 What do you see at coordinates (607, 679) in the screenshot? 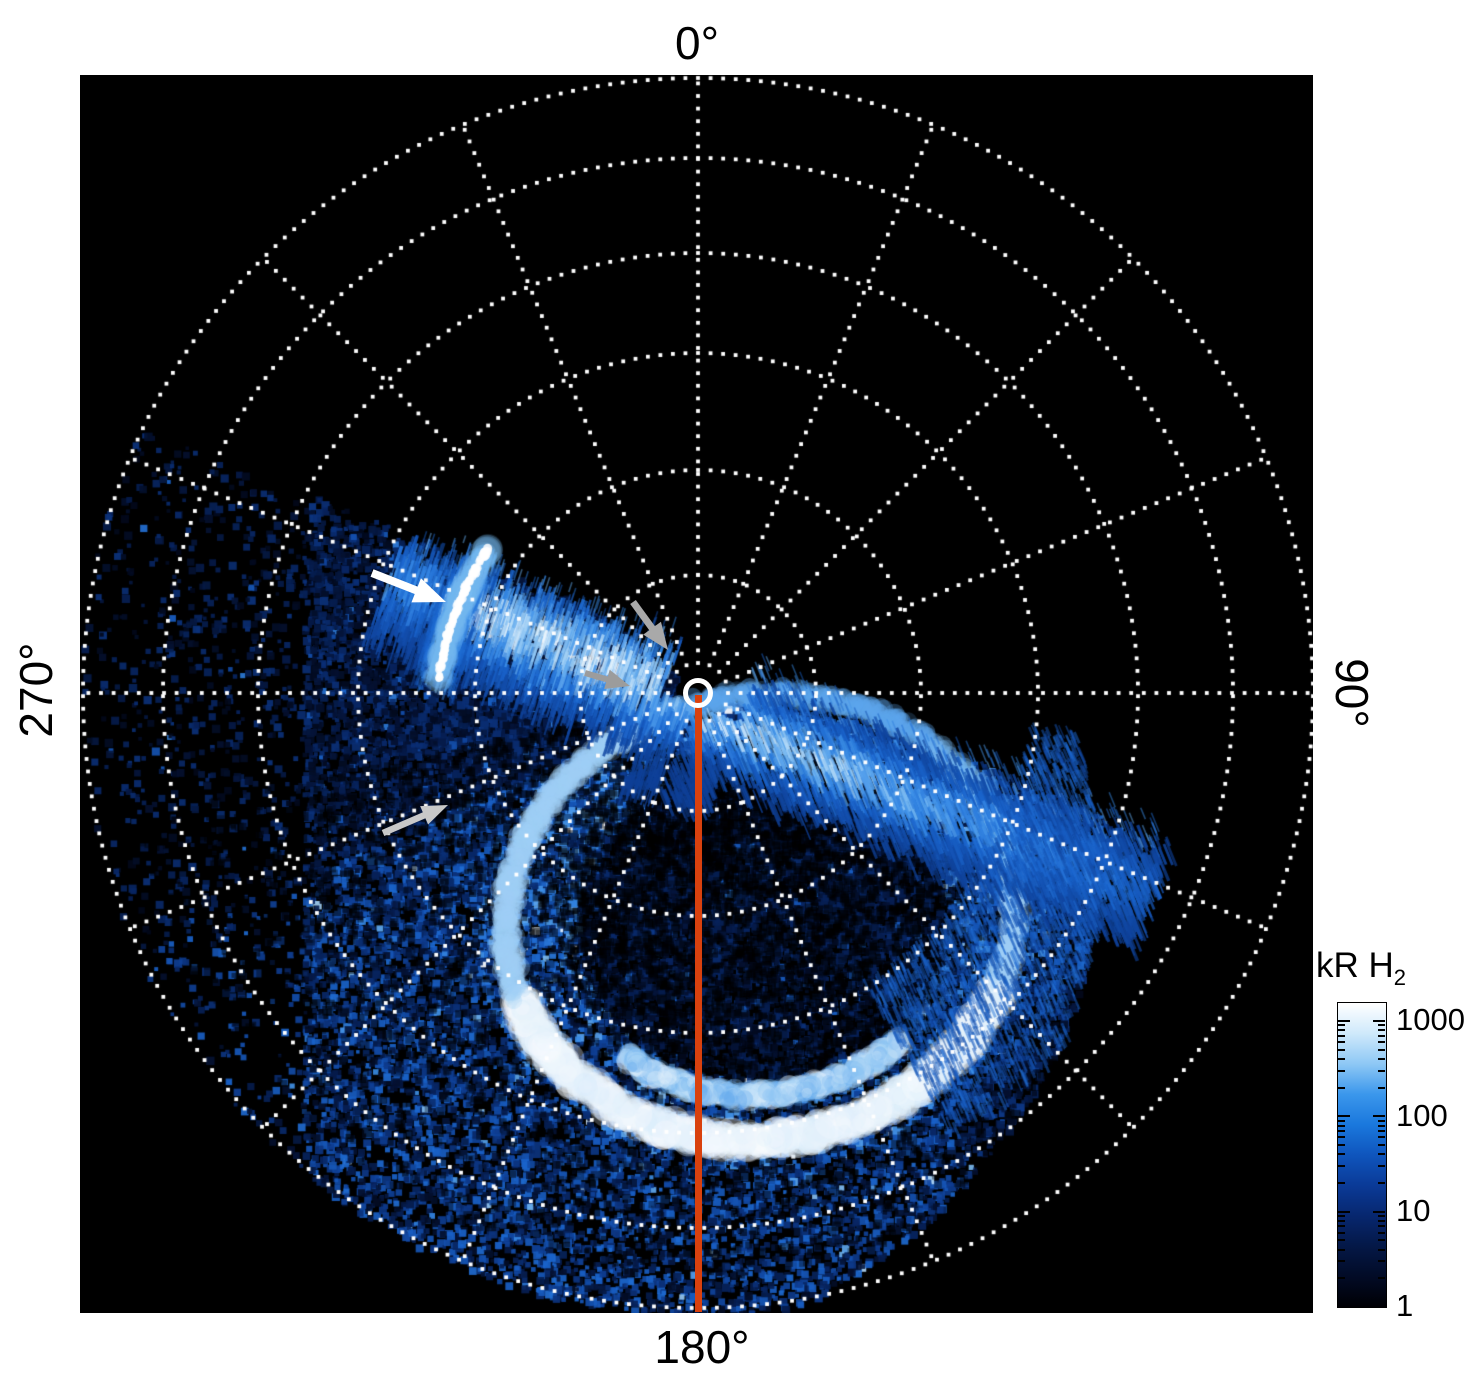
I see `gray-arrow-middle` at bounding box center [607, 679].